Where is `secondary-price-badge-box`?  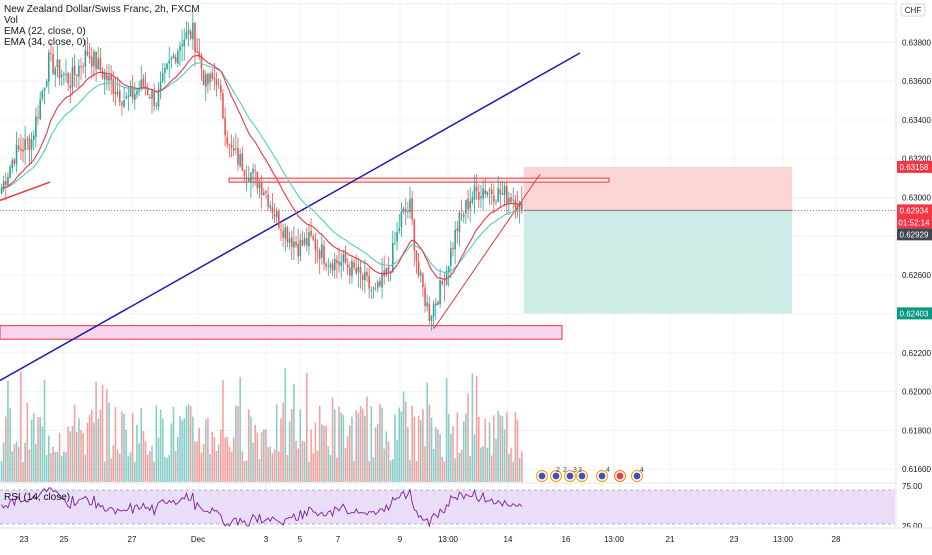
secondary-price-badge-box is located at coordinates (914, 234).